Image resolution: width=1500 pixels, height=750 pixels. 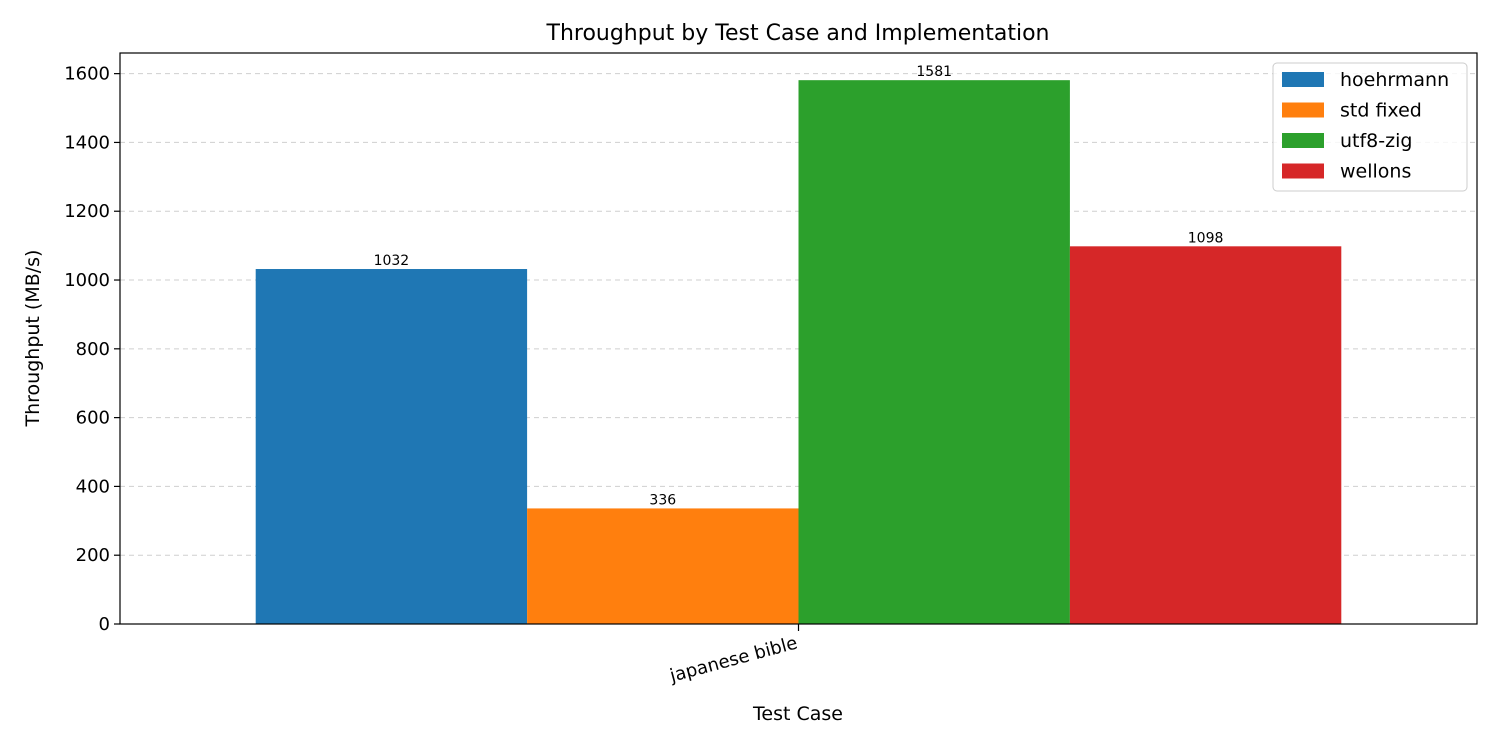 What do you see at coordinates (104, 624) in the screenshot?
I see `y-tick-label: 0` at bounding box center [104, 624].